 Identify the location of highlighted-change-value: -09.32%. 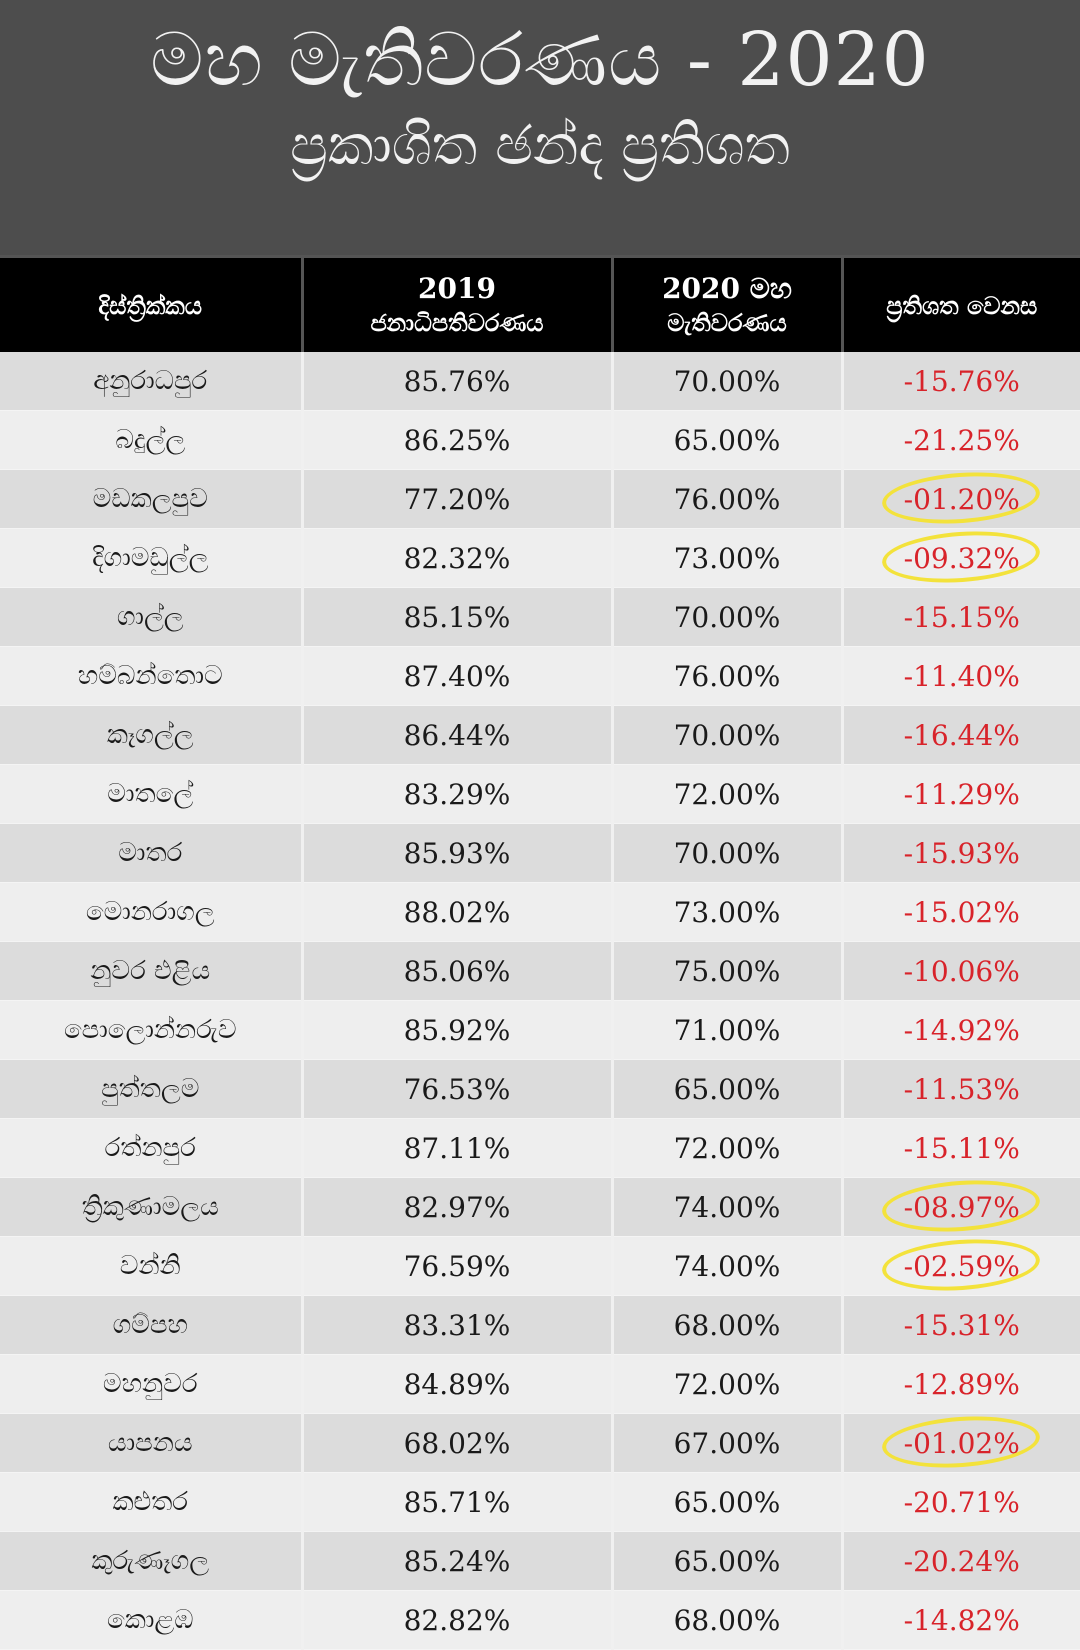
(961, 558).